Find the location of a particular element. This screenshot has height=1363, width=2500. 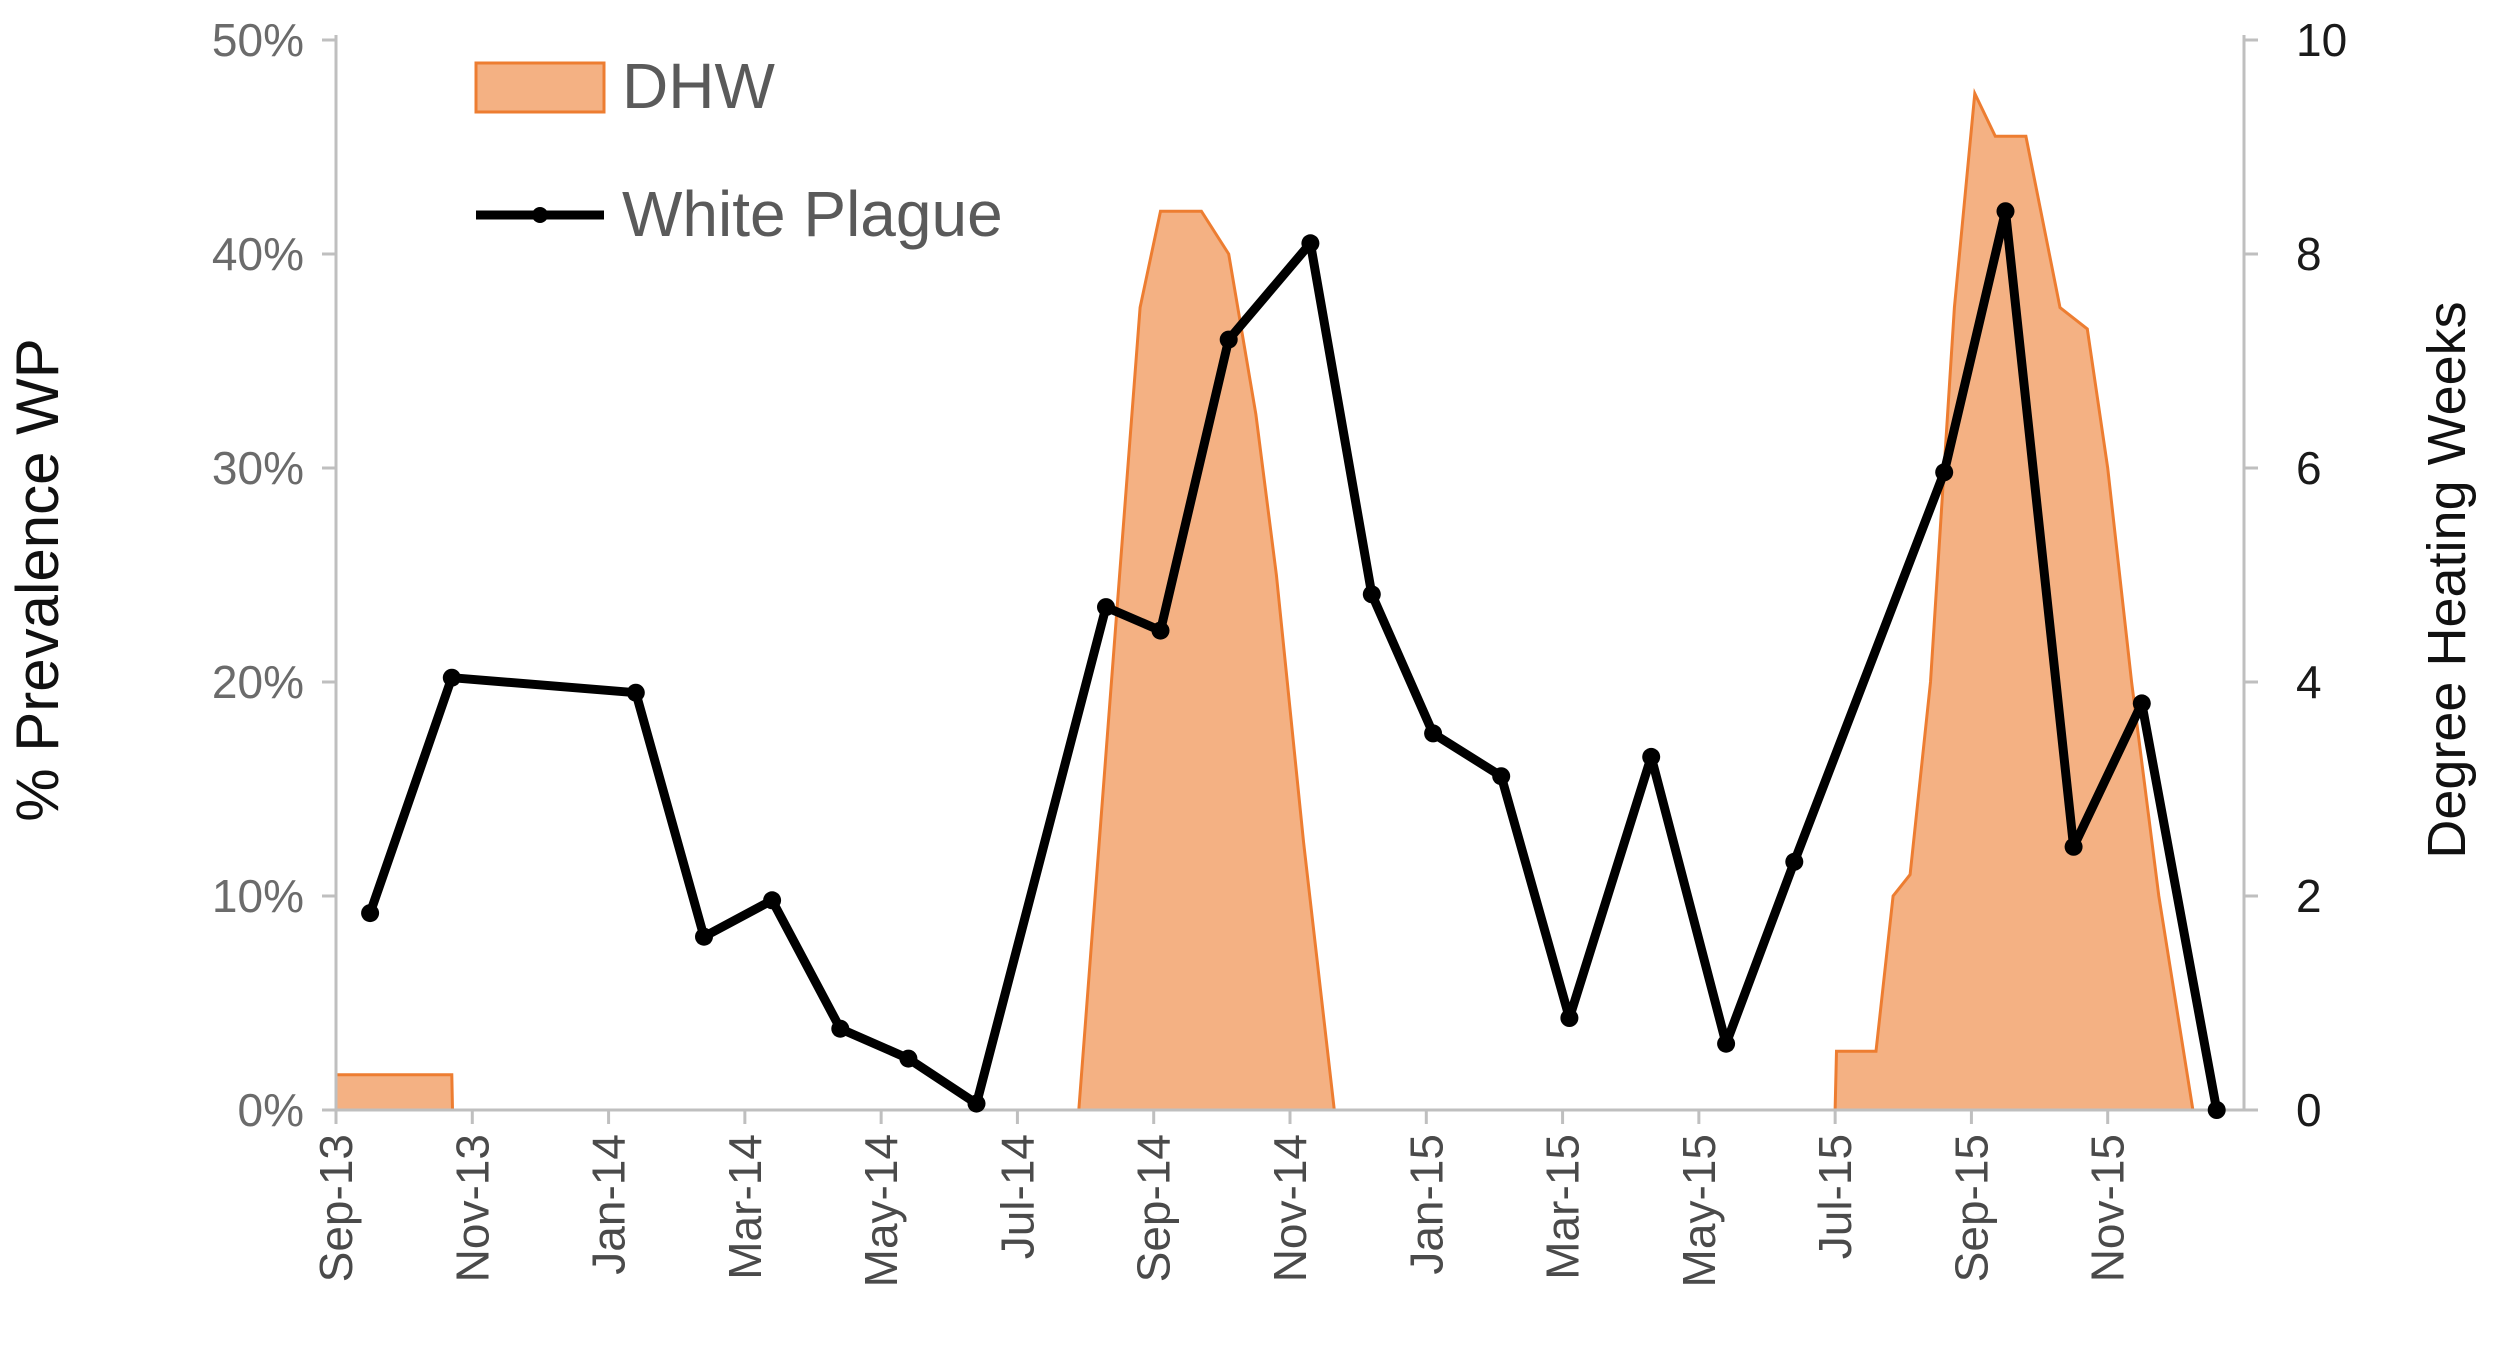

legend: DHW White Plague is located at coordinates (738, 150).